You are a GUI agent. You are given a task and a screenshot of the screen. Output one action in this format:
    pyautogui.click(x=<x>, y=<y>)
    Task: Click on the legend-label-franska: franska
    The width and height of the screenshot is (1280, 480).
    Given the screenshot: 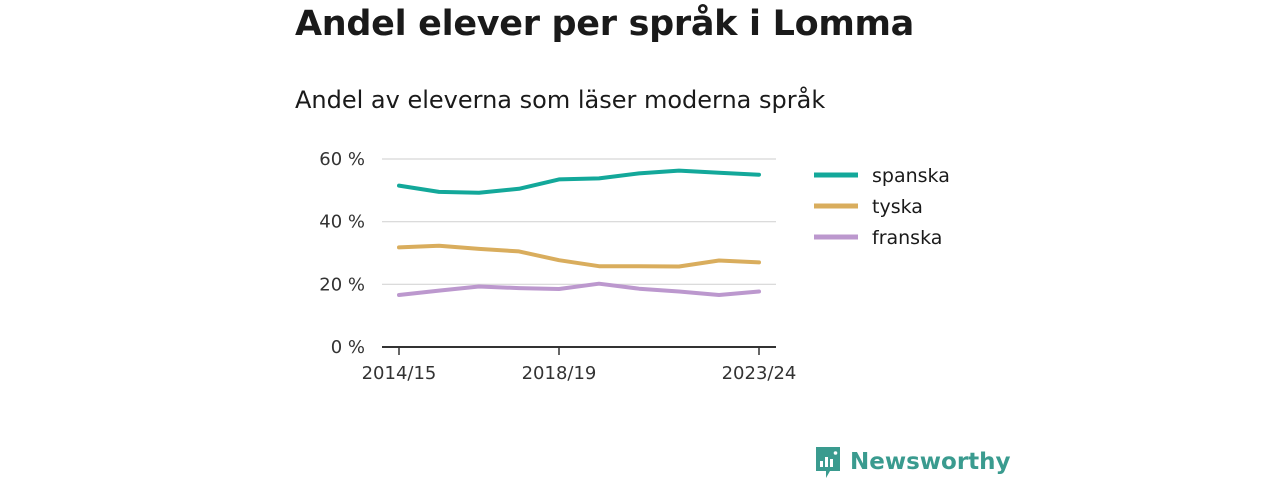 What is the action you would take?
    pyautogui.click(x=907, y=238)
    